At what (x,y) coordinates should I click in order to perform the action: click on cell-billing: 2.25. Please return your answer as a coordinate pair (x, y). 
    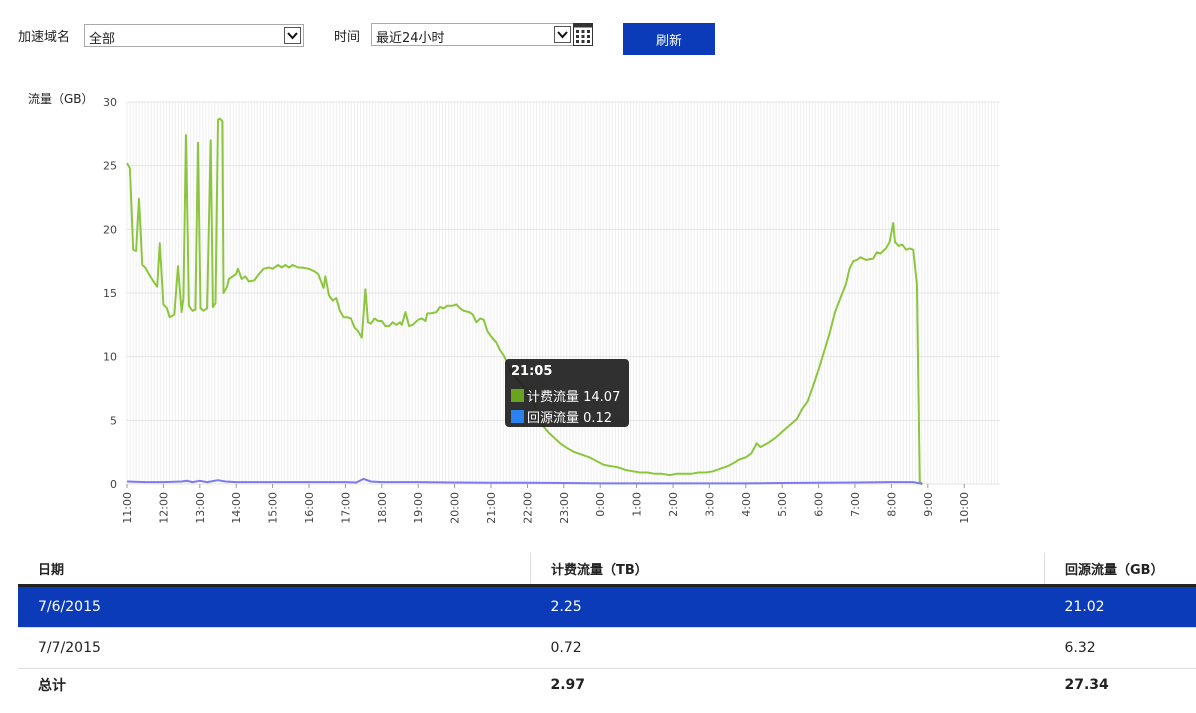
    Looking at the image, I should click on (787, 606).